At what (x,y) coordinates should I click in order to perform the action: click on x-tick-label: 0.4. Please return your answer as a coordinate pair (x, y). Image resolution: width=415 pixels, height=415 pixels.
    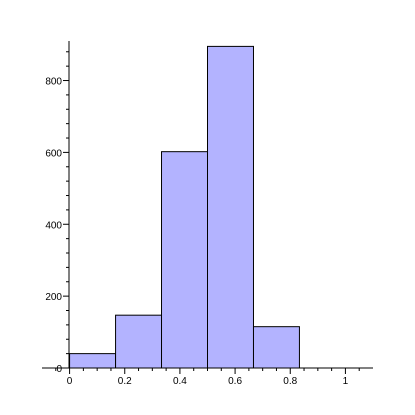
    Looking at the image, I should click on (180, 381).